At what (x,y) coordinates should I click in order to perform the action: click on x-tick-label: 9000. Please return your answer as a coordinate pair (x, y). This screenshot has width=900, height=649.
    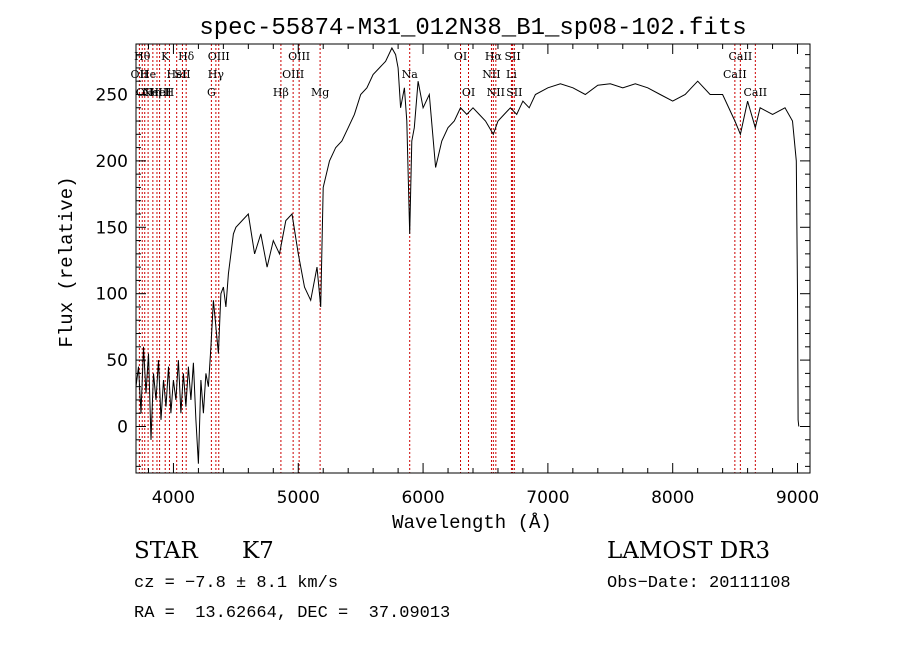
    Looking at the image, I should click on (797, 498).